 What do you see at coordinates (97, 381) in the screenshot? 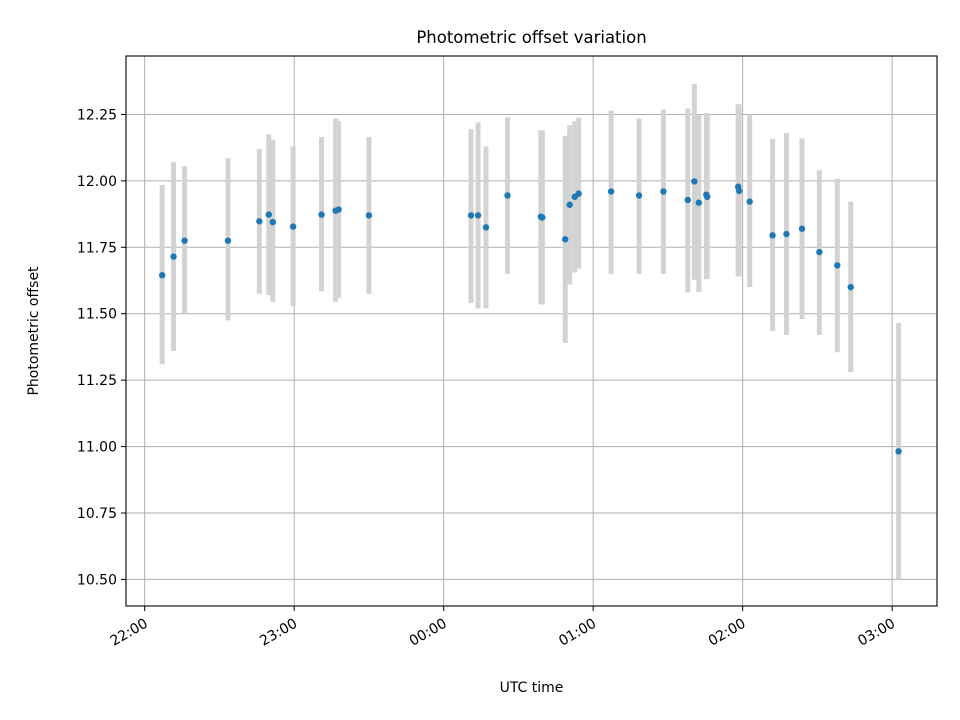
I see `y-tick-label: 11.25` at bounding box center [97, 381].